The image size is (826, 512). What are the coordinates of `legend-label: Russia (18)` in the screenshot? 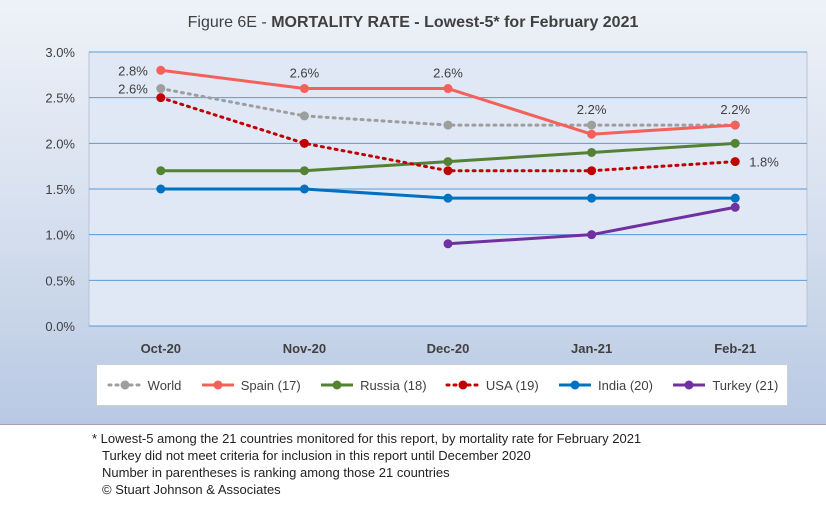 It's located at (393, 385).